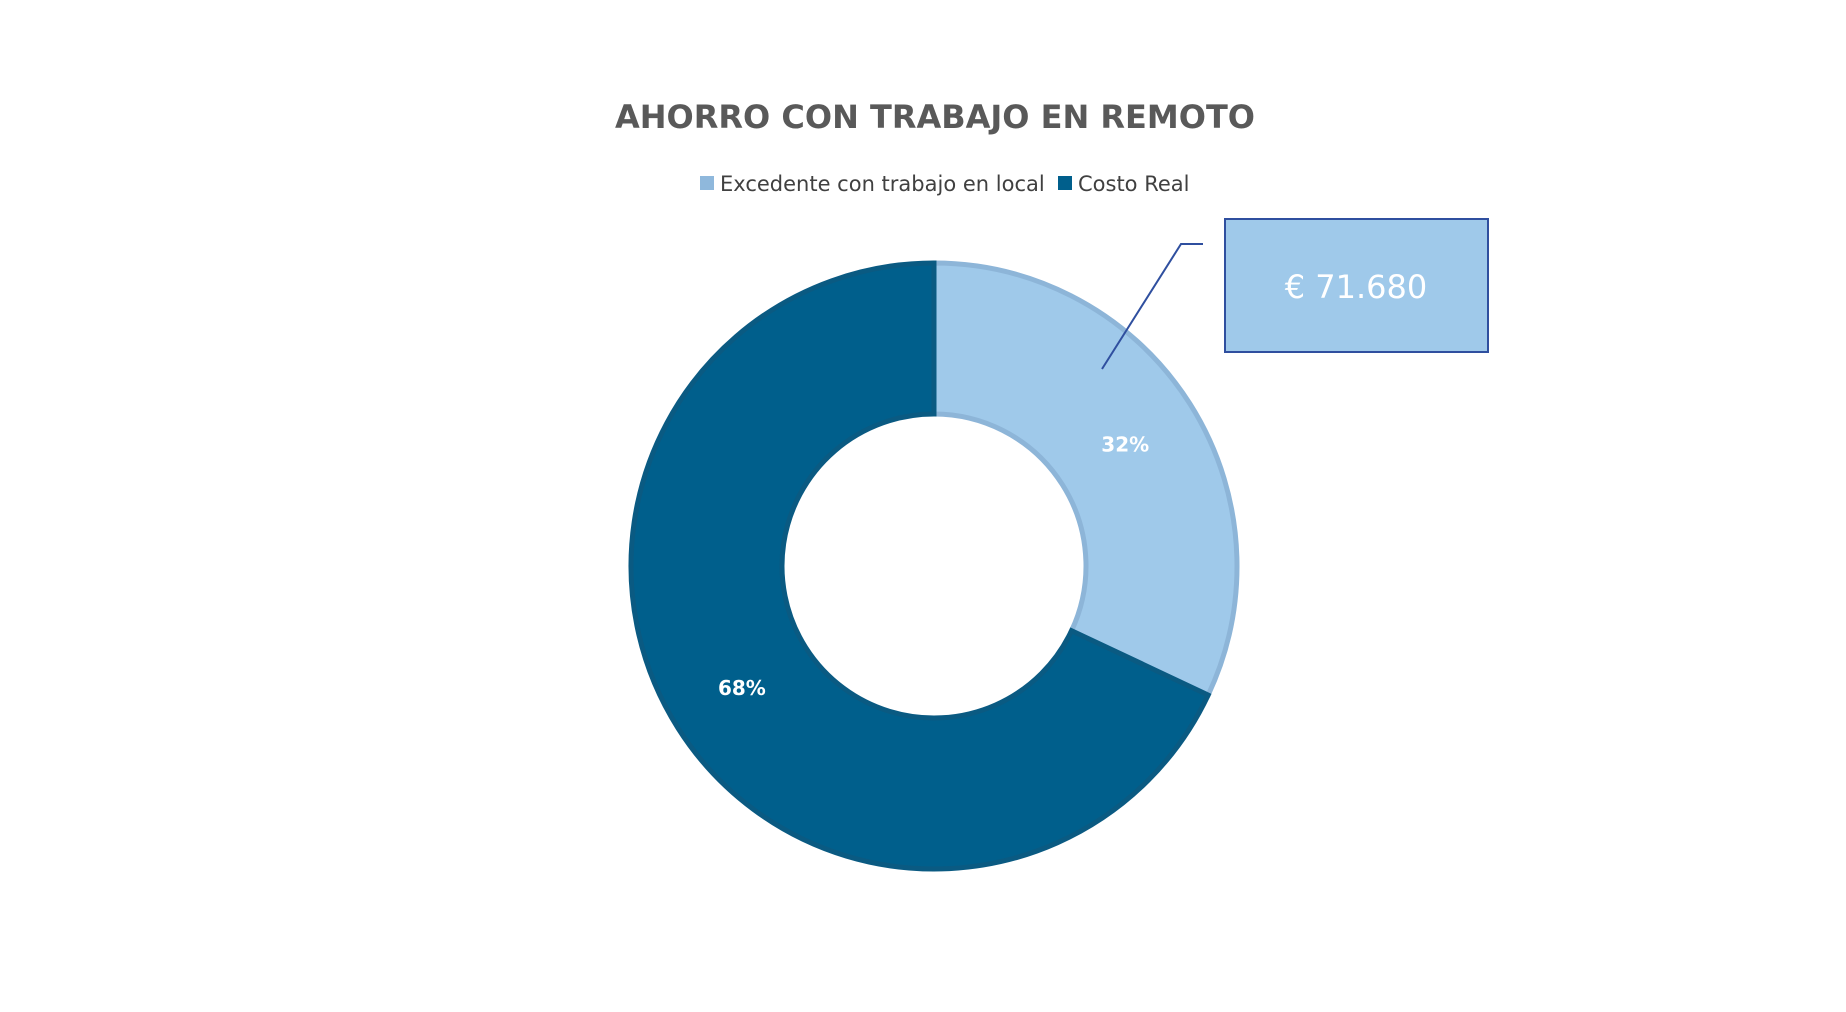  What do you see at coordinates (707, 183) in the screenshot?
I see `legend-swatch-excedente` at bounding box center [707, 183].